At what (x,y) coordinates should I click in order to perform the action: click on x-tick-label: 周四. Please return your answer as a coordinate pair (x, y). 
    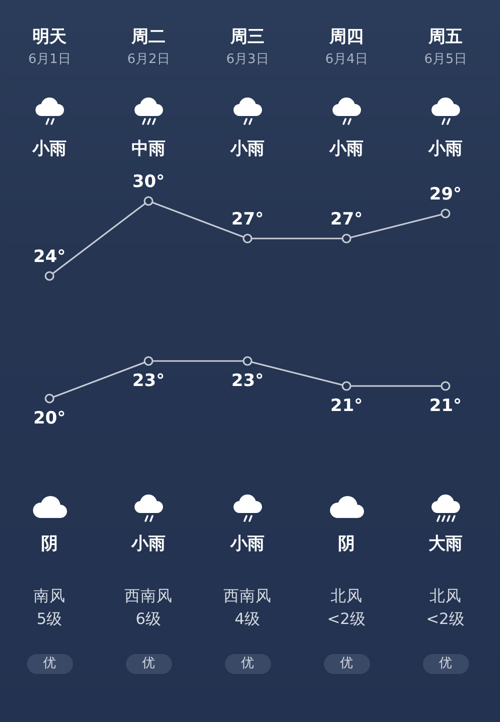
    Looking at the image, I should click on (346, 37).